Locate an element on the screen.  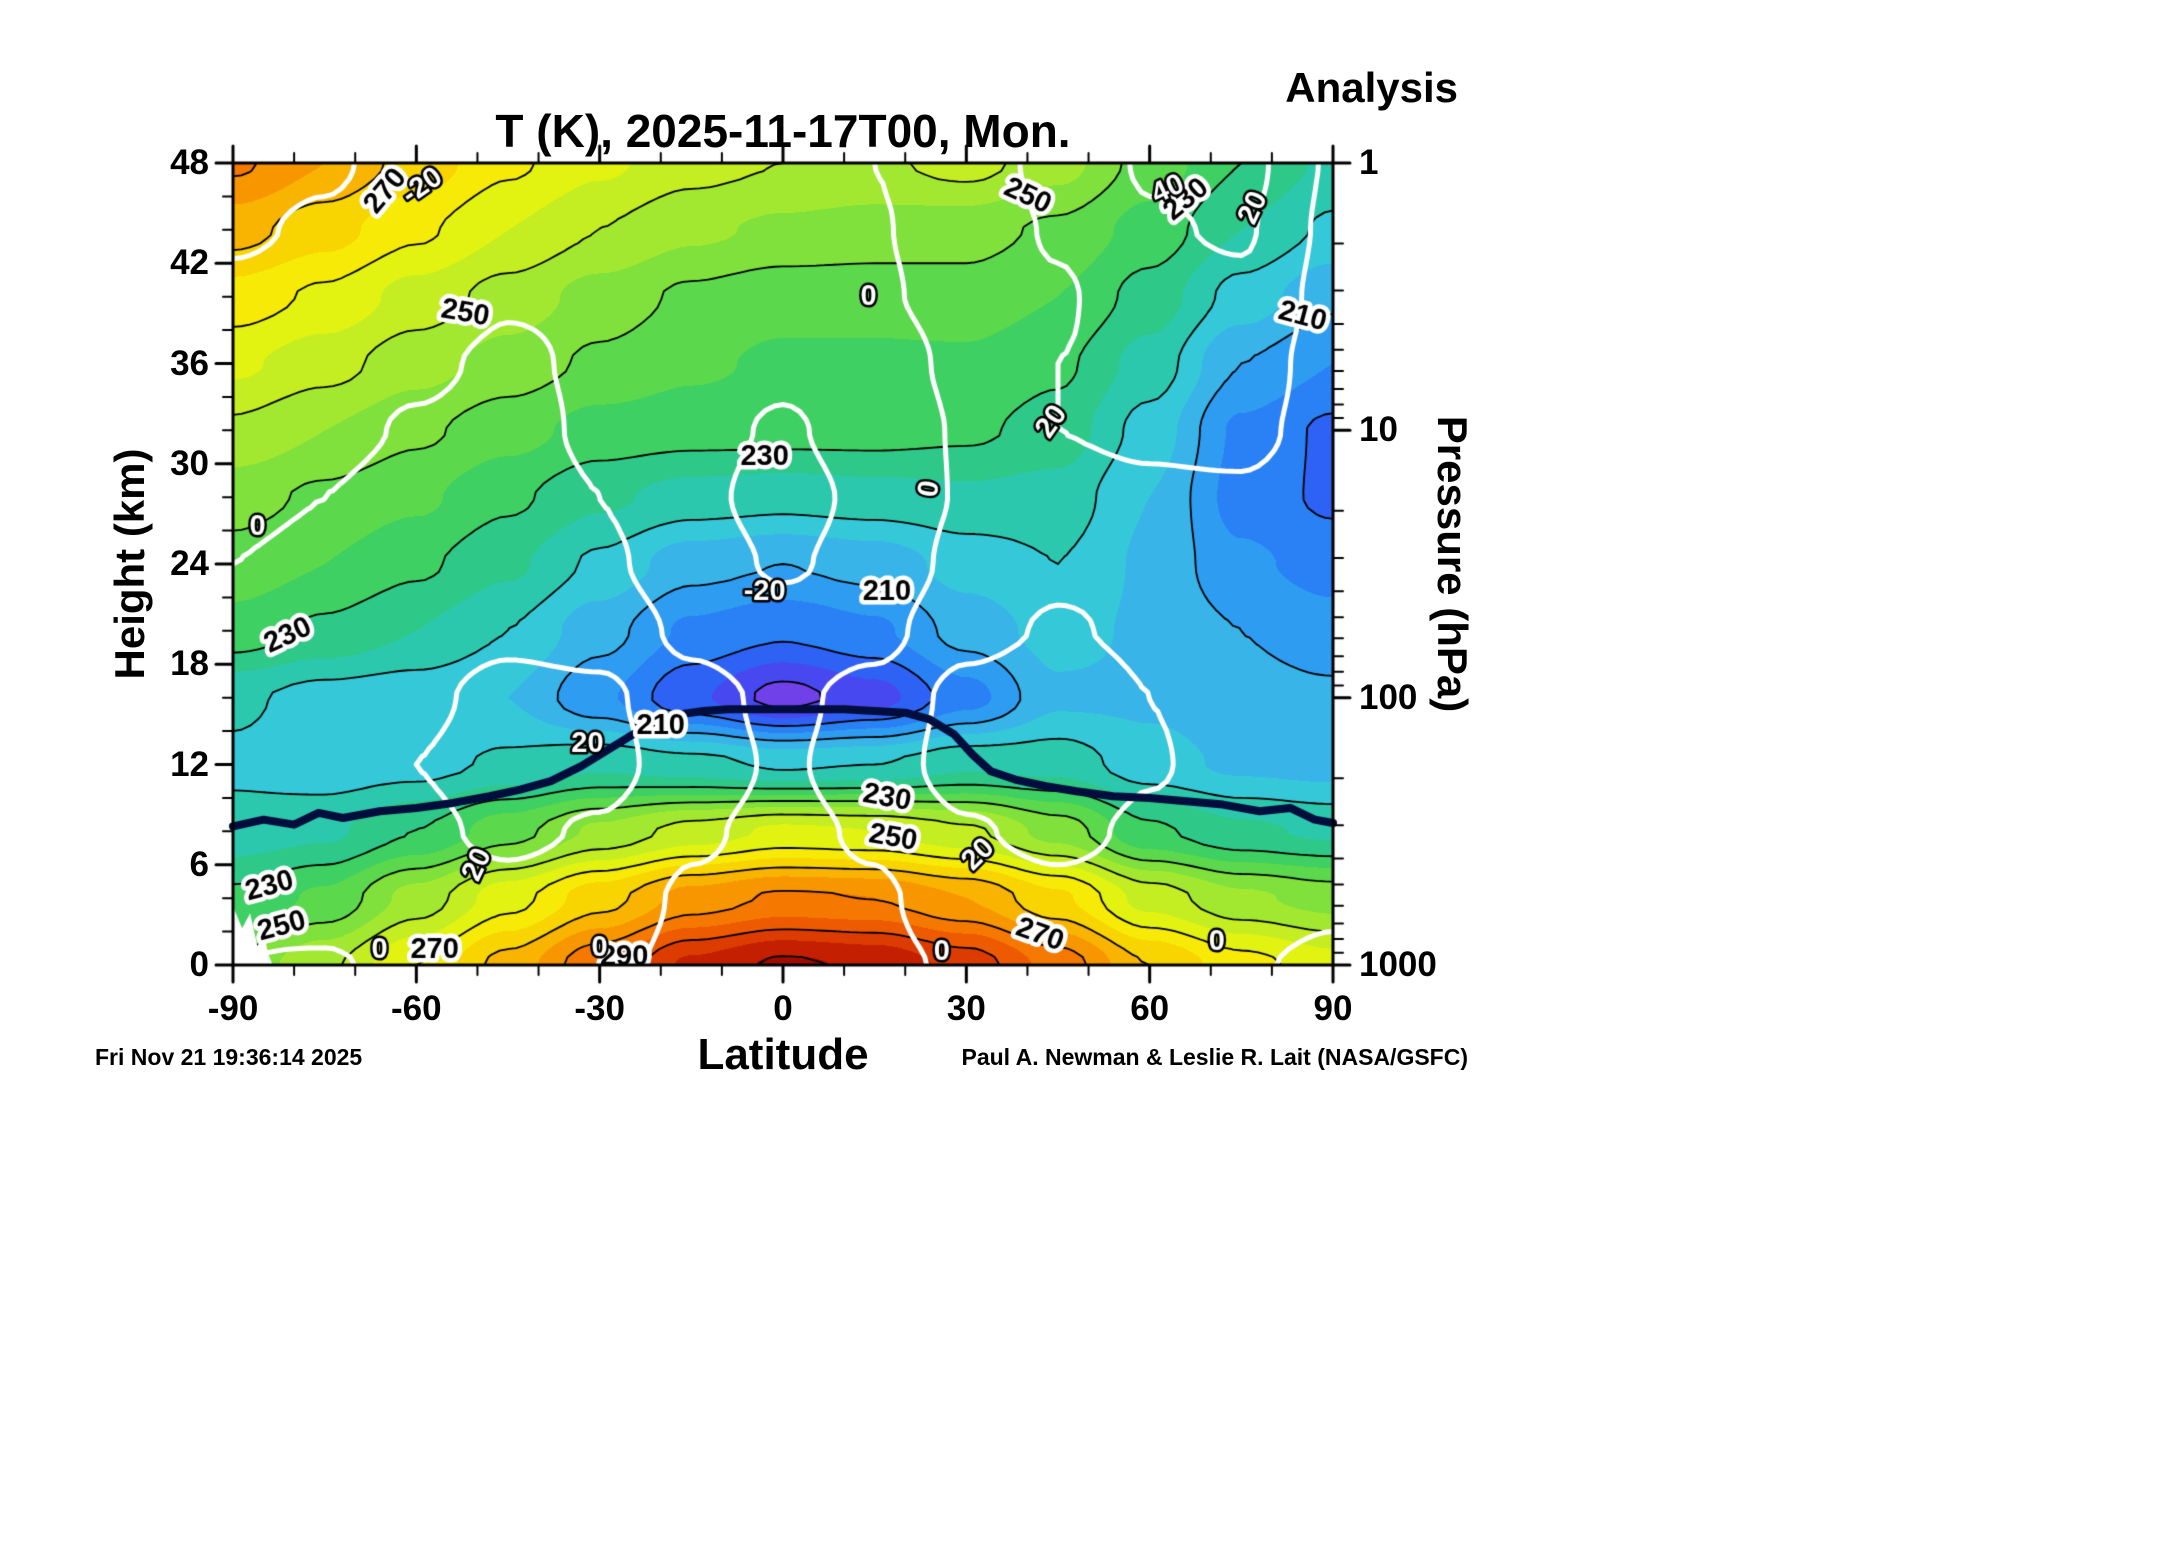
plot-title: T (K), 2025-11-17T00, Mon. is located at coordinates (783, 131).